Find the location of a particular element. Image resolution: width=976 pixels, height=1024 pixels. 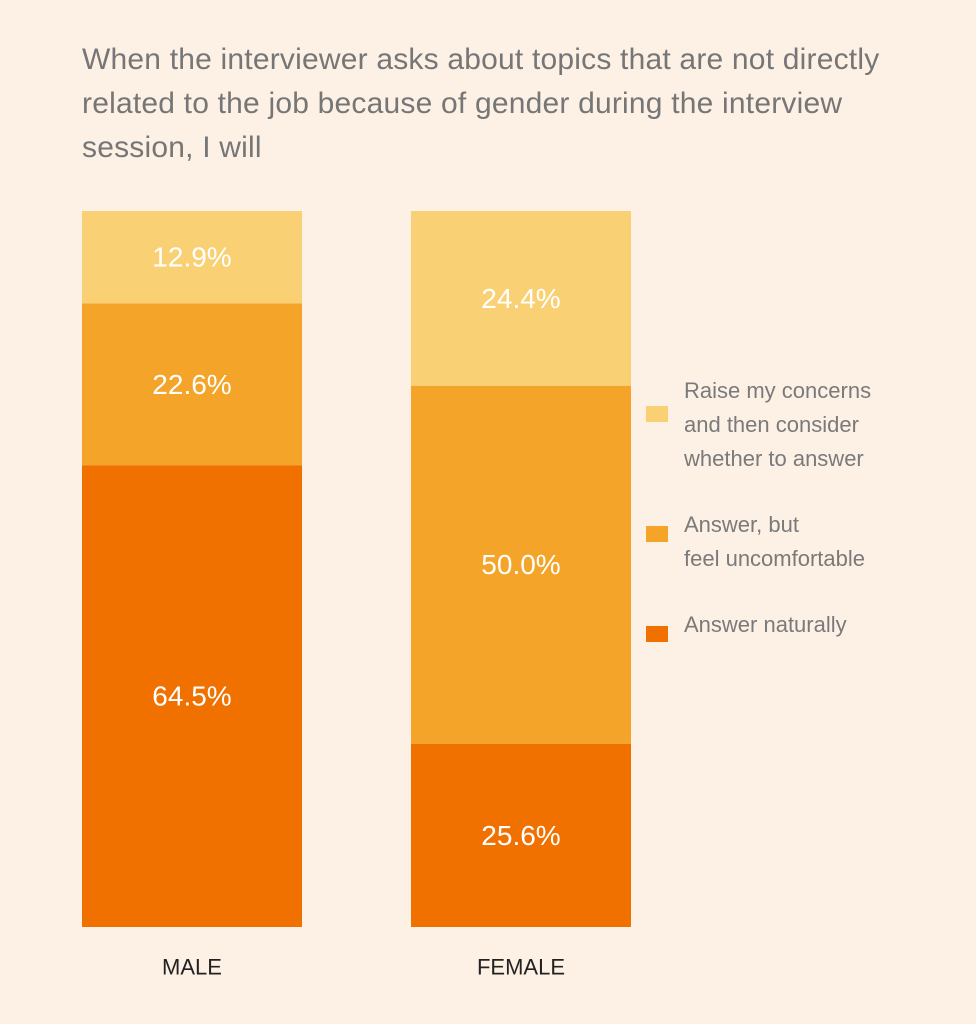

data-label-female-1: 50.0% is located at coordinates (520, 564).